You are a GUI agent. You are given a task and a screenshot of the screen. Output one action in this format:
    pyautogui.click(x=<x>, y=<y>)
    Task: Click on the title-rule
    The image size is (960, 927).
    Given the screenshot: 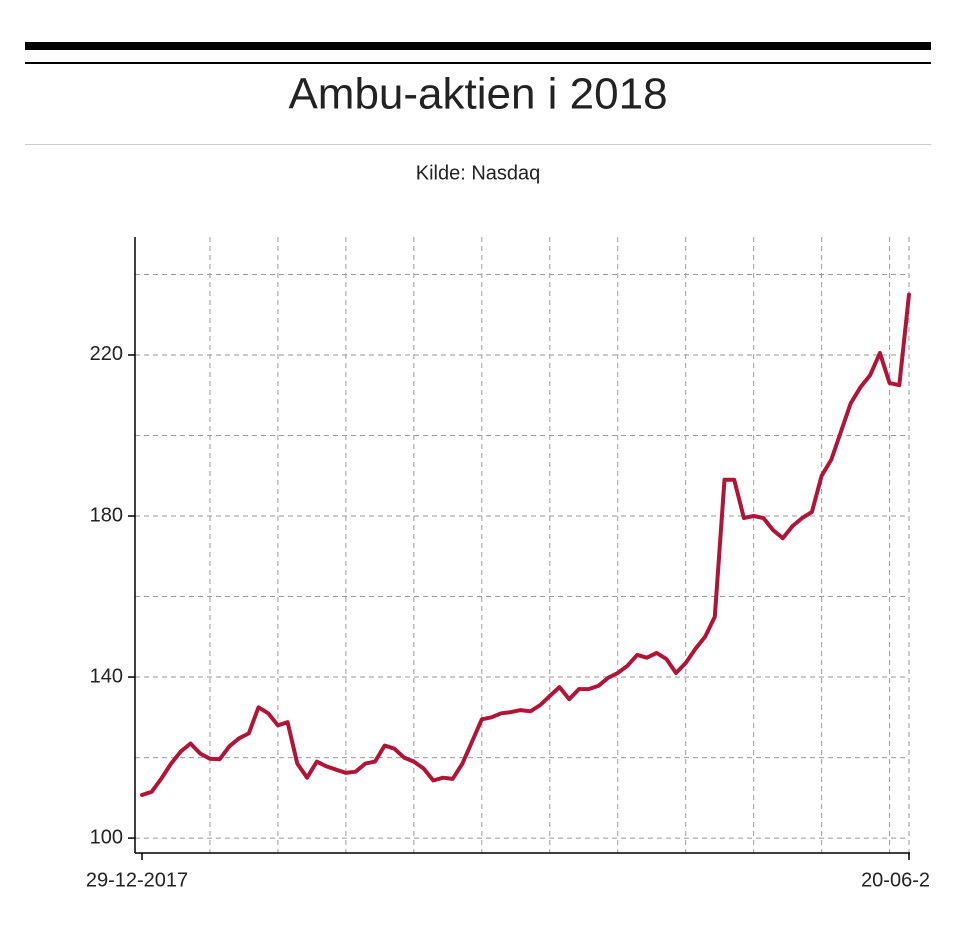 What is the action you would take?
    pyautogui.click(x=478, y=144)
    